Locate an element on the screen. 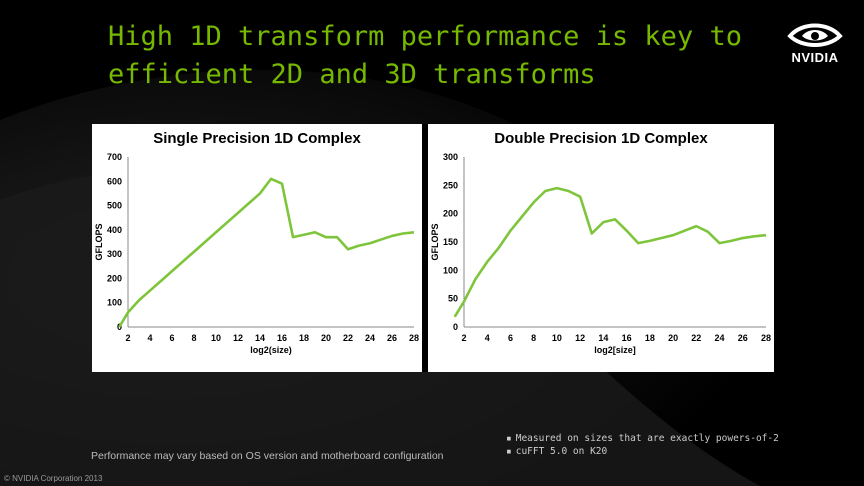  note-item: cuFFT 5.0 on K20 is located at coordinates (642, 451).